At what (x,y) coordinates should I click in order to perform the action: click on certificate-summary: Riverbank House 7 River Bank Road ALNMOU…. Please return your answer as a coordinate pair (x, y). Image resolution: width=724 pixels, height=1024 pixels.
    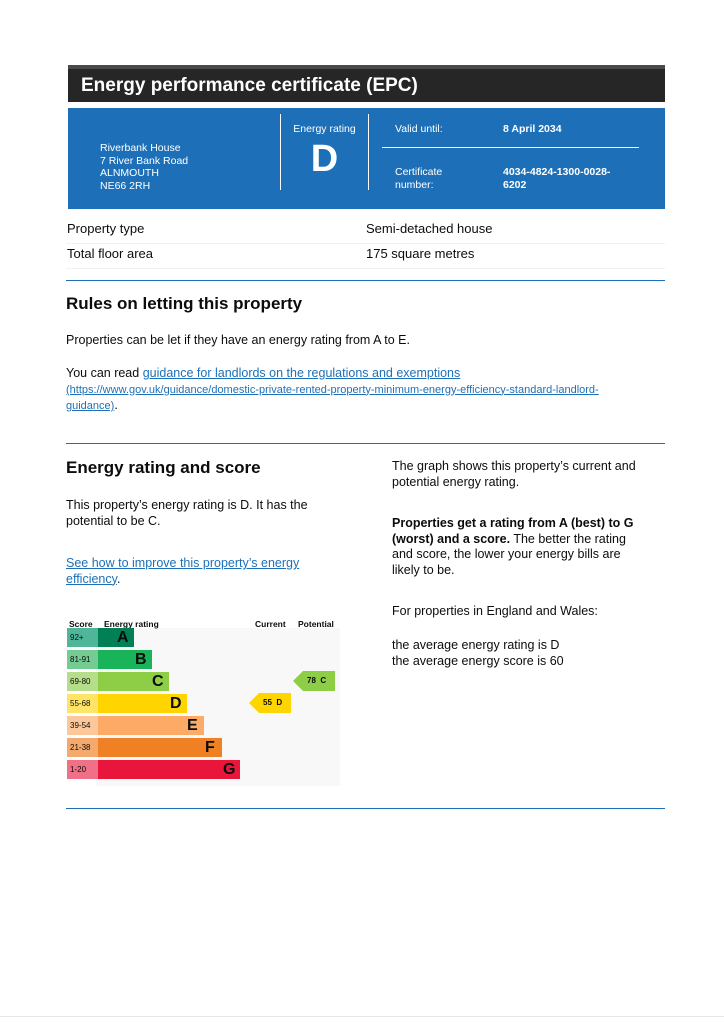
    Looking at the image, I should click on (366, 158).